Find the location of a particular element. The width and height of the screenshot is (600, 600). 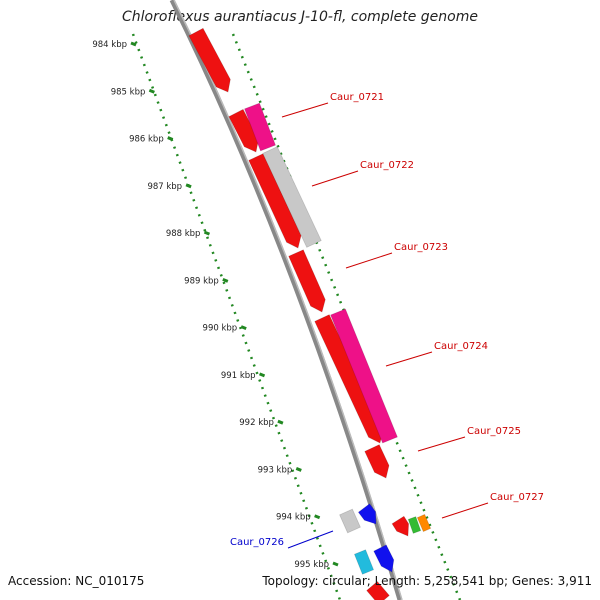

gene-label-caur-0727: Caur_0727 is located at coordinates (517, 497).